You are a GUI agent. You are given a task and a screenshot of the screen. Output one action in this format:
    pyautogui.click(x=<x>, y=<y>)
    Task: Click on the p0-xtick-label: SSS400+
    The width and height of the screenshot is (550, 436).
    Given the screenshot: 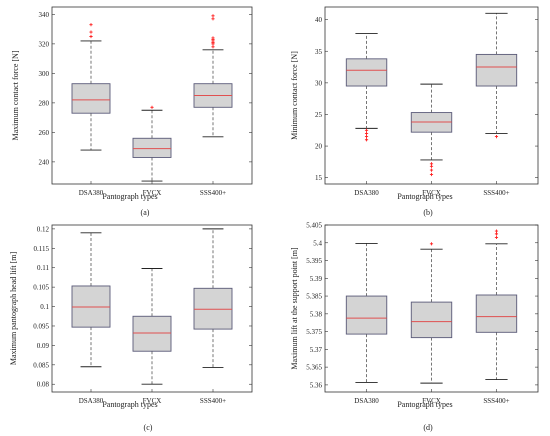 What is the action you would take?
    pyautogui.click(x=213, y=193)
    